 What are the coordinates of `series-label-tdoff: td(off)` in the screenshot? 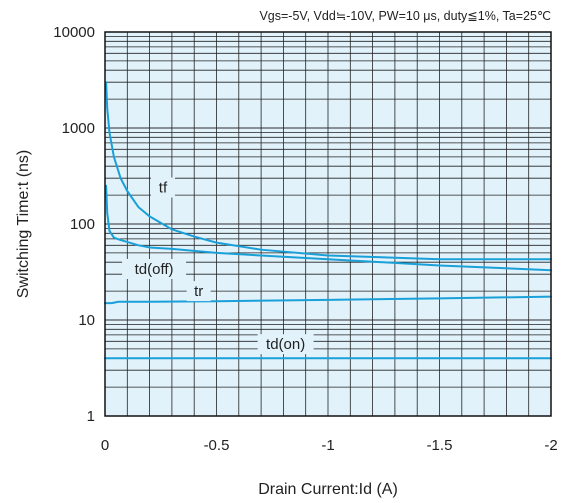 It's located at (154, 269).